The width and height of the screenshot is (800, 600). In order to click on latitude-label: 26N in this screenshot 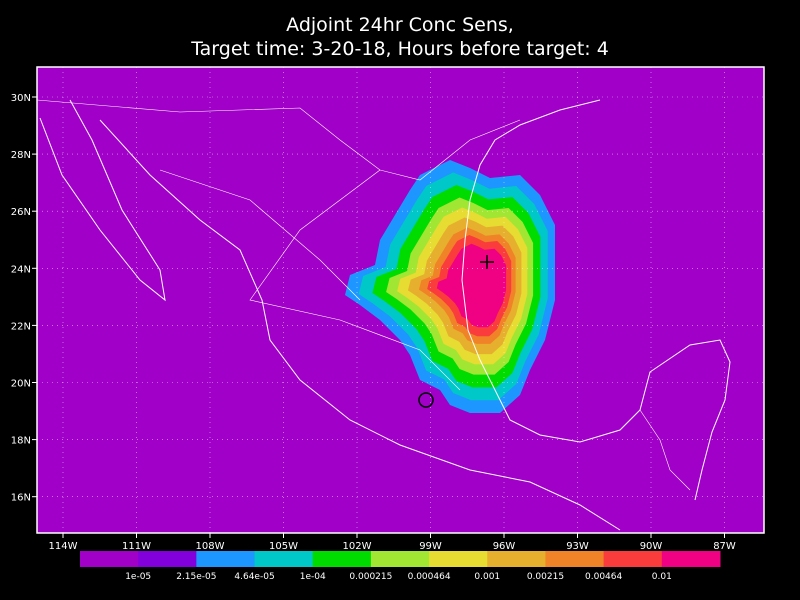, I will do `click(21, 212)`.